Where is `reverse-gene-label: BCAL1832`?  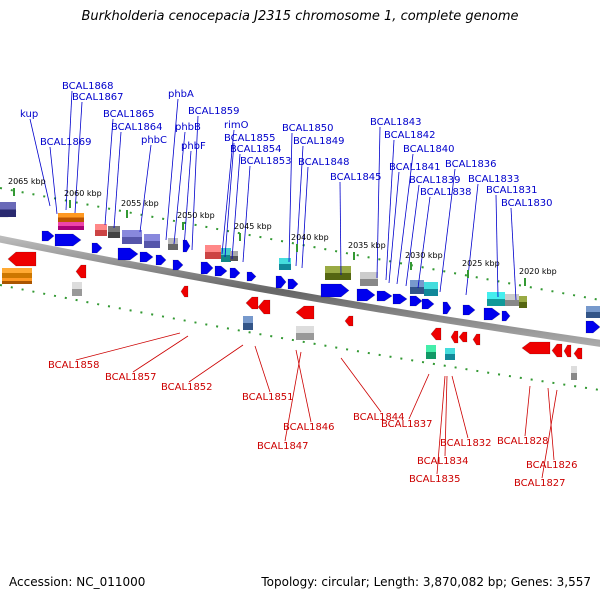 reverse-gene-label: BCAL1832 is located at coordinates (466, 443).